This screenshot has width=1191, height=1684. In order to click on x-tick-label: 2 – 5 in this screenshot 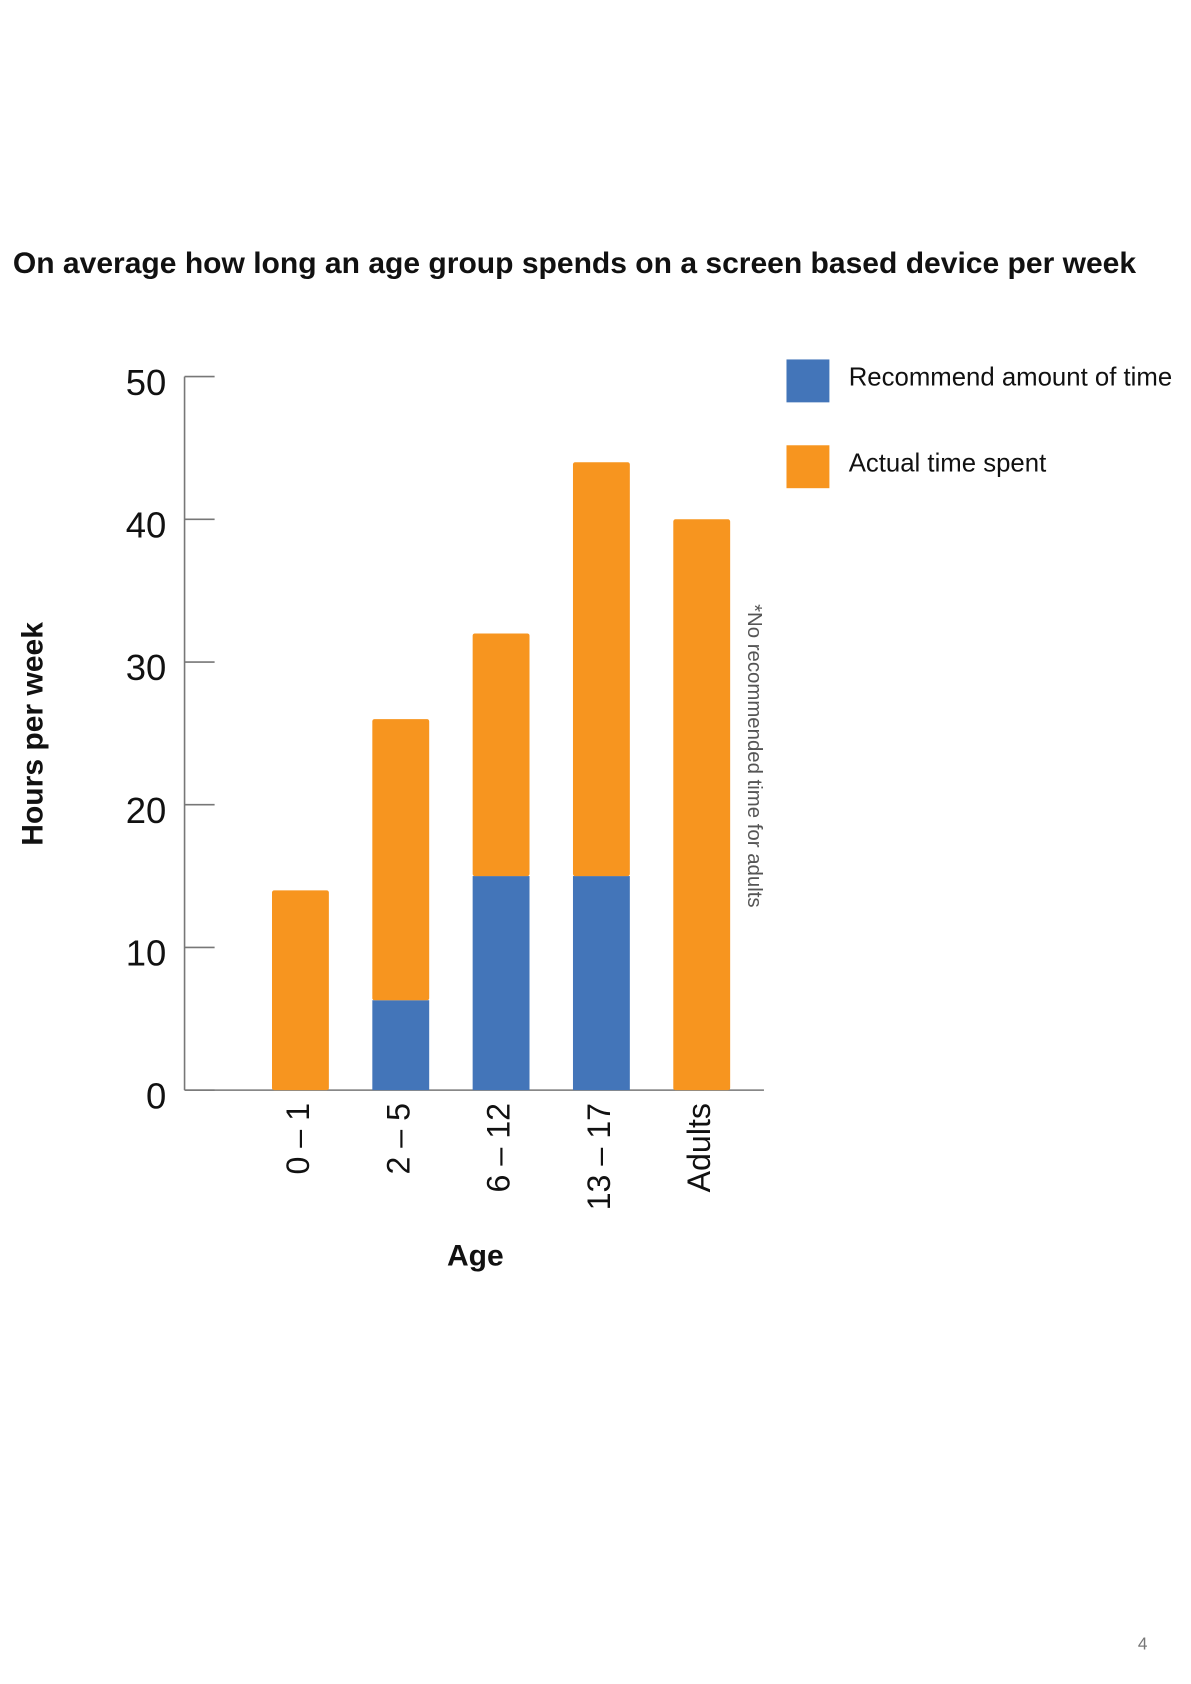, I will do `click(398, 1139)`.